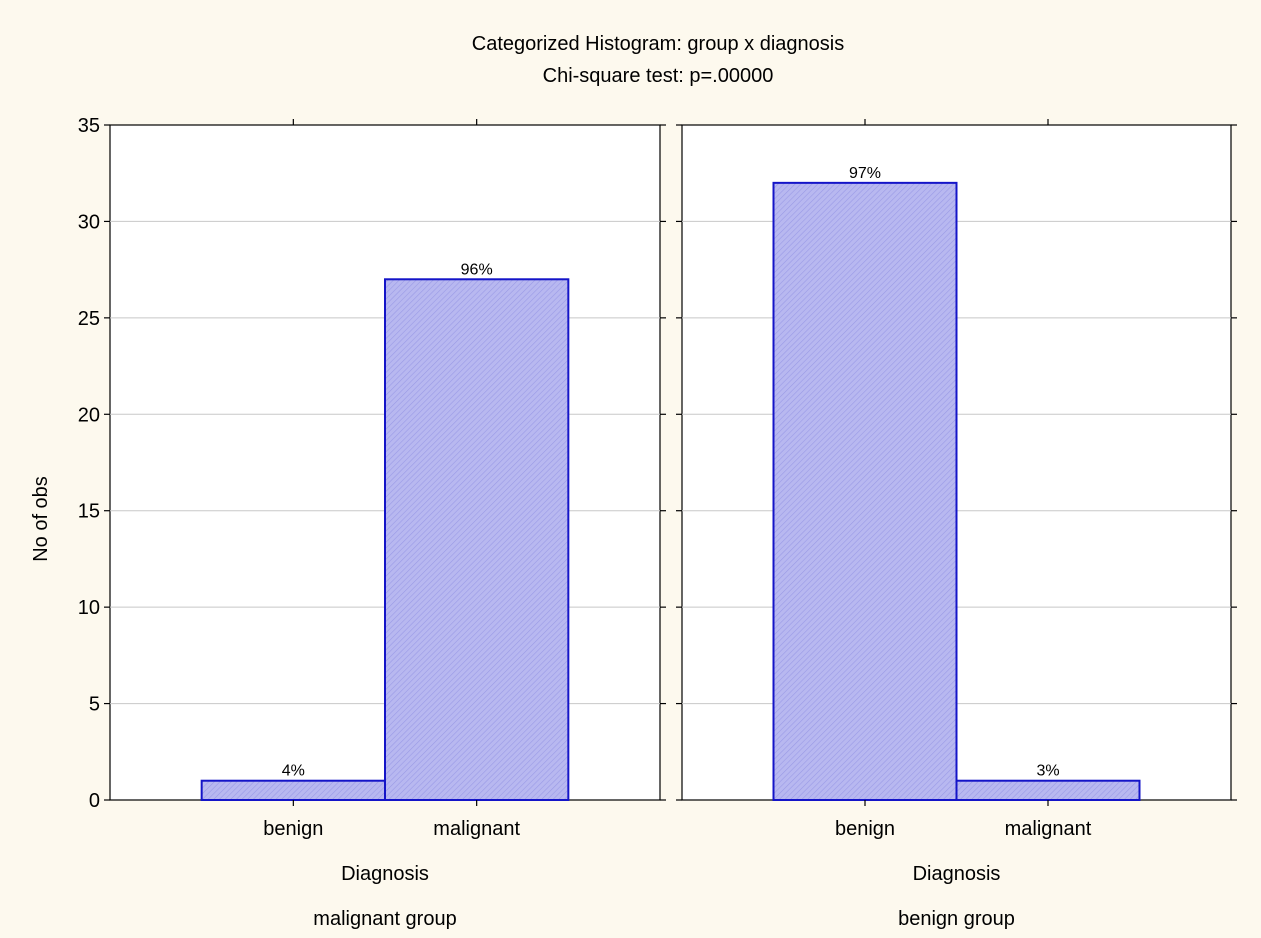  Describe the element at coordinates (293, 771) in the screenshot. I see `bar-percent-label: 4%` at that location.